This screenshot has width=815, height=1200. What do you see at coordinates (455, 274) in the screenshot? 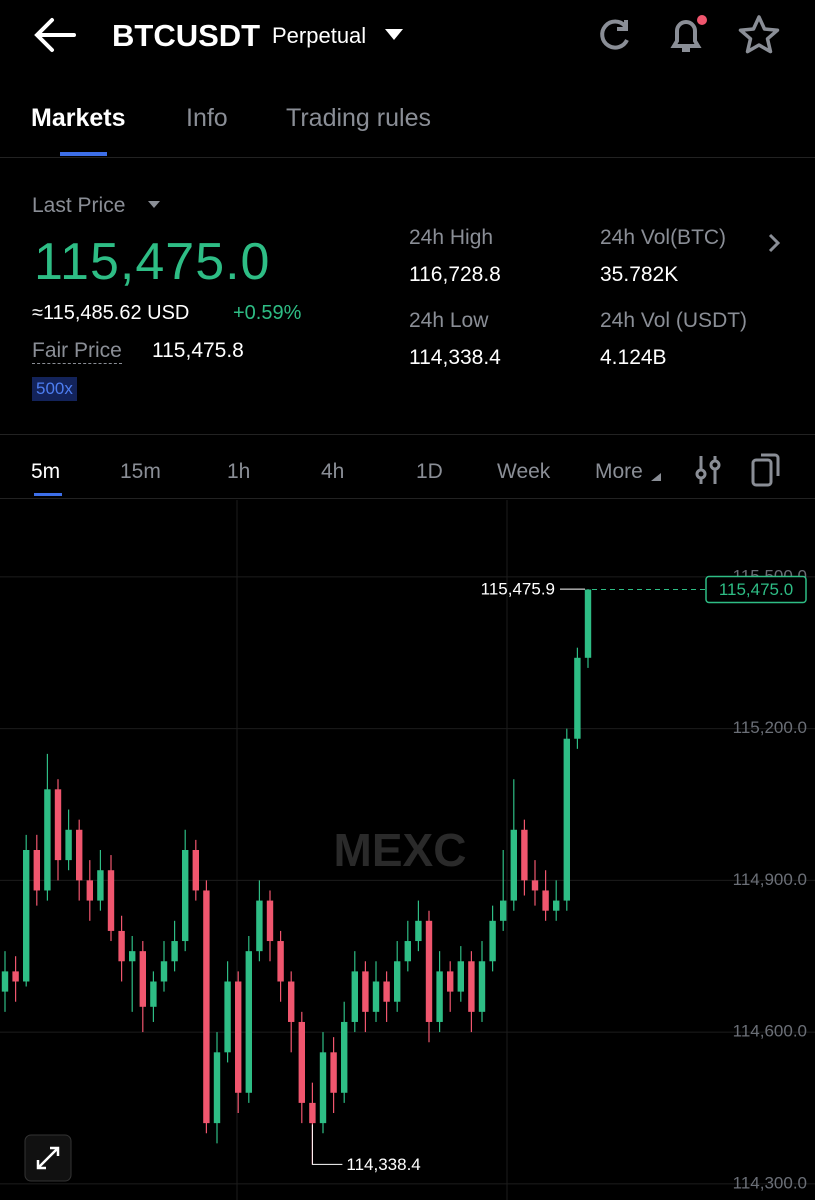
I see `stat-value: 116,728.8` at bounding box center [455, 274].